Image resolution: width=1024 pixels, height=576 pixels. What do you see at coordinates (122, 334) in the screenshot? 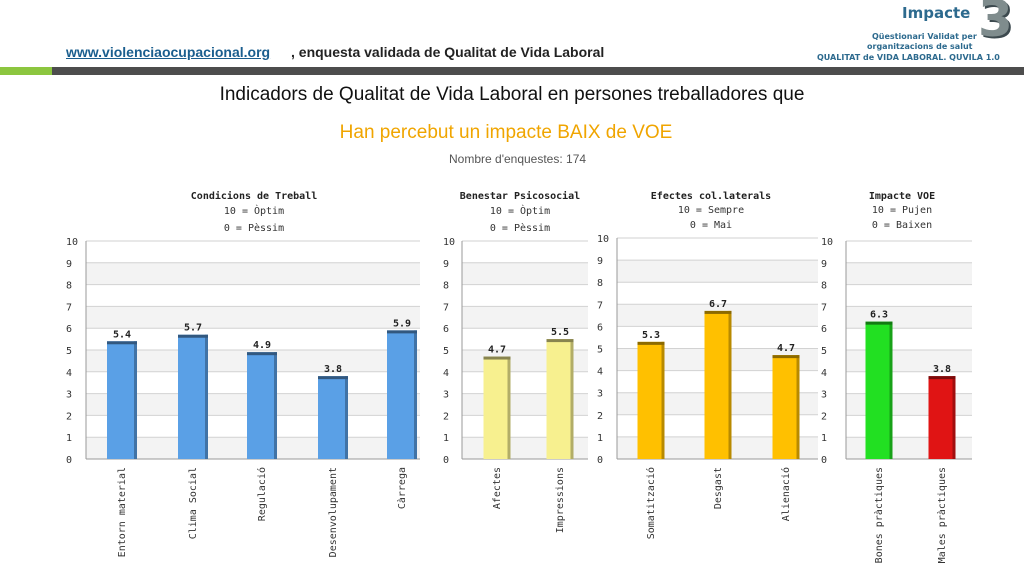
I see `data-label: 5.4` at bounding box center [122, 334].